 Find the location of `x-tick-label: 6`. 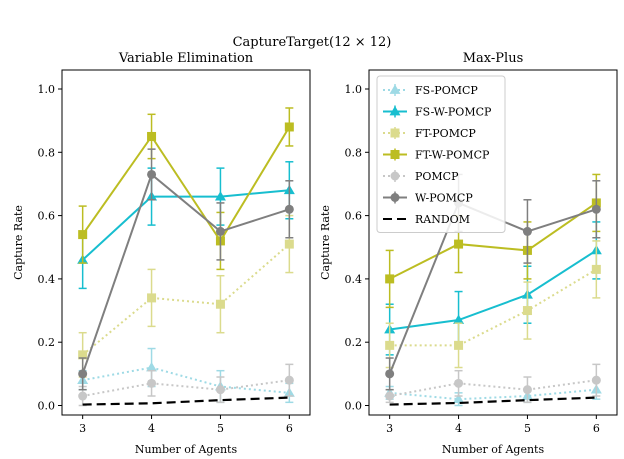

x-tick-label: 6 is located at coordinates (289, 428).